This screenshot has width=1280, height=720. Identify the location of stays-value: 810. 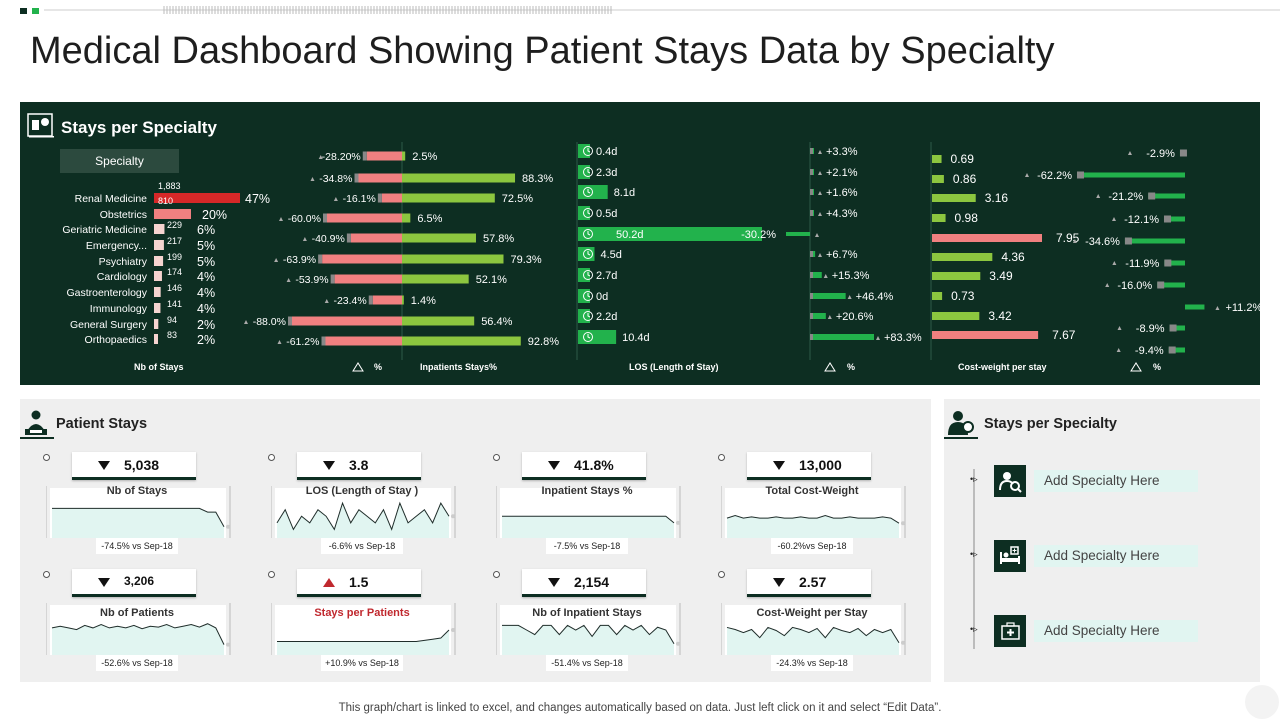
(165, 201).